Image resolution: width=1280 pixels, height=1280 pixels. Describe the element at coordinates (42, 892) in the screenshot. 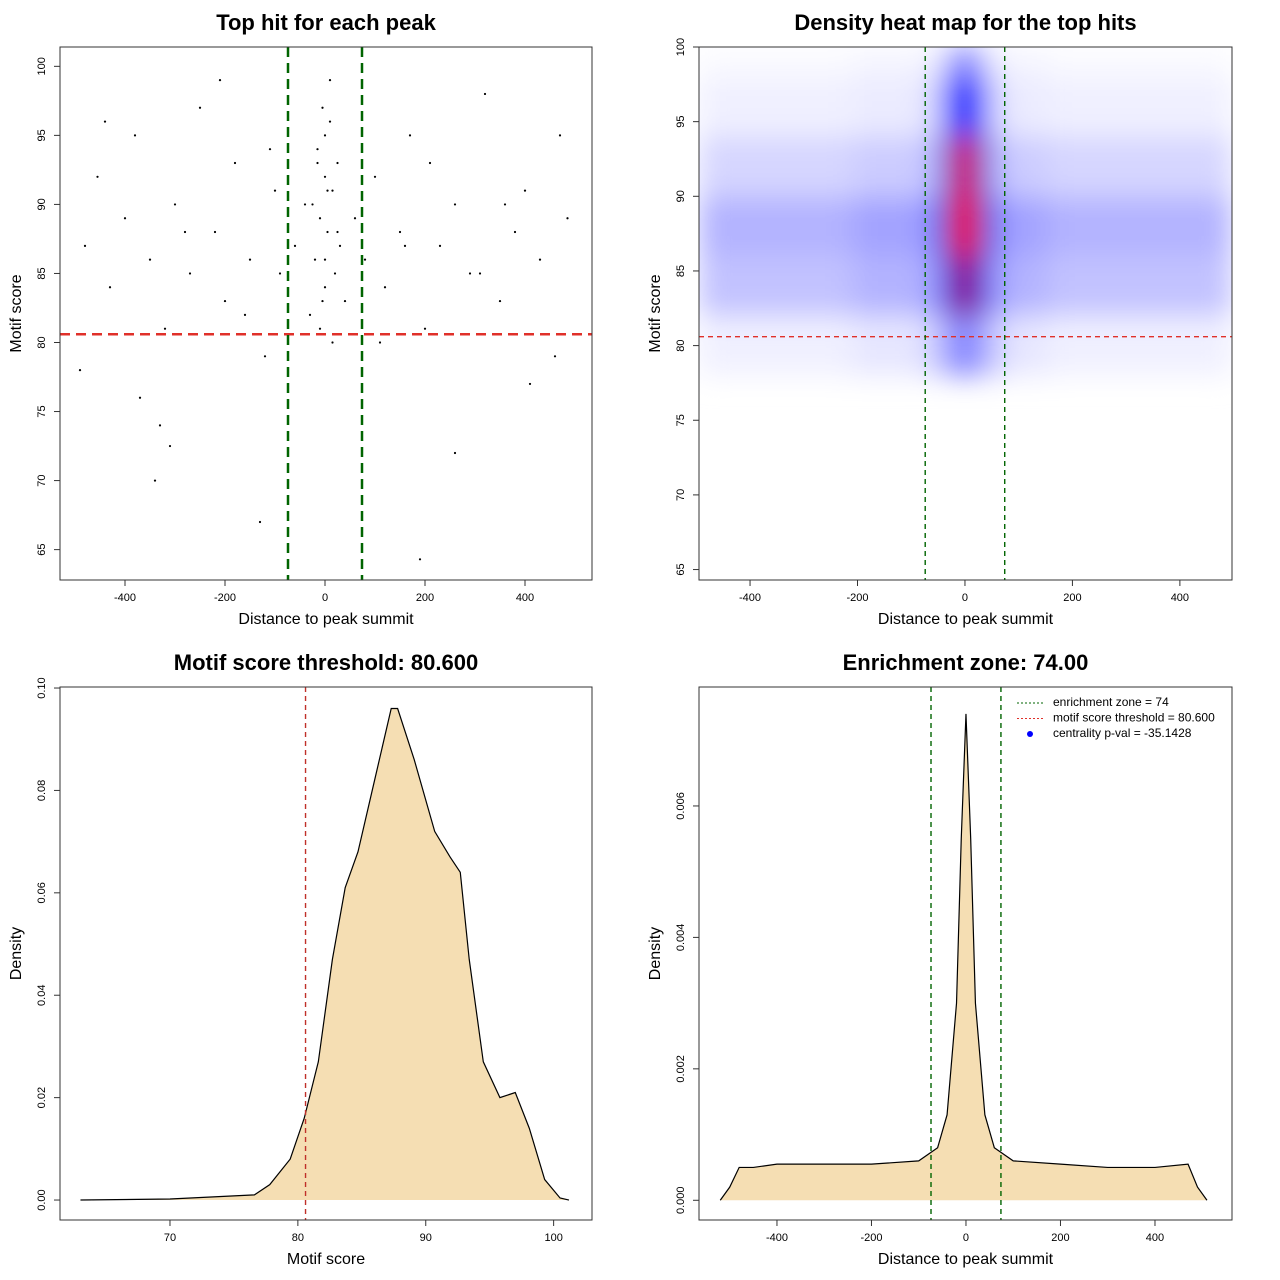

I see `y-tick-label: 0.06` at that location.